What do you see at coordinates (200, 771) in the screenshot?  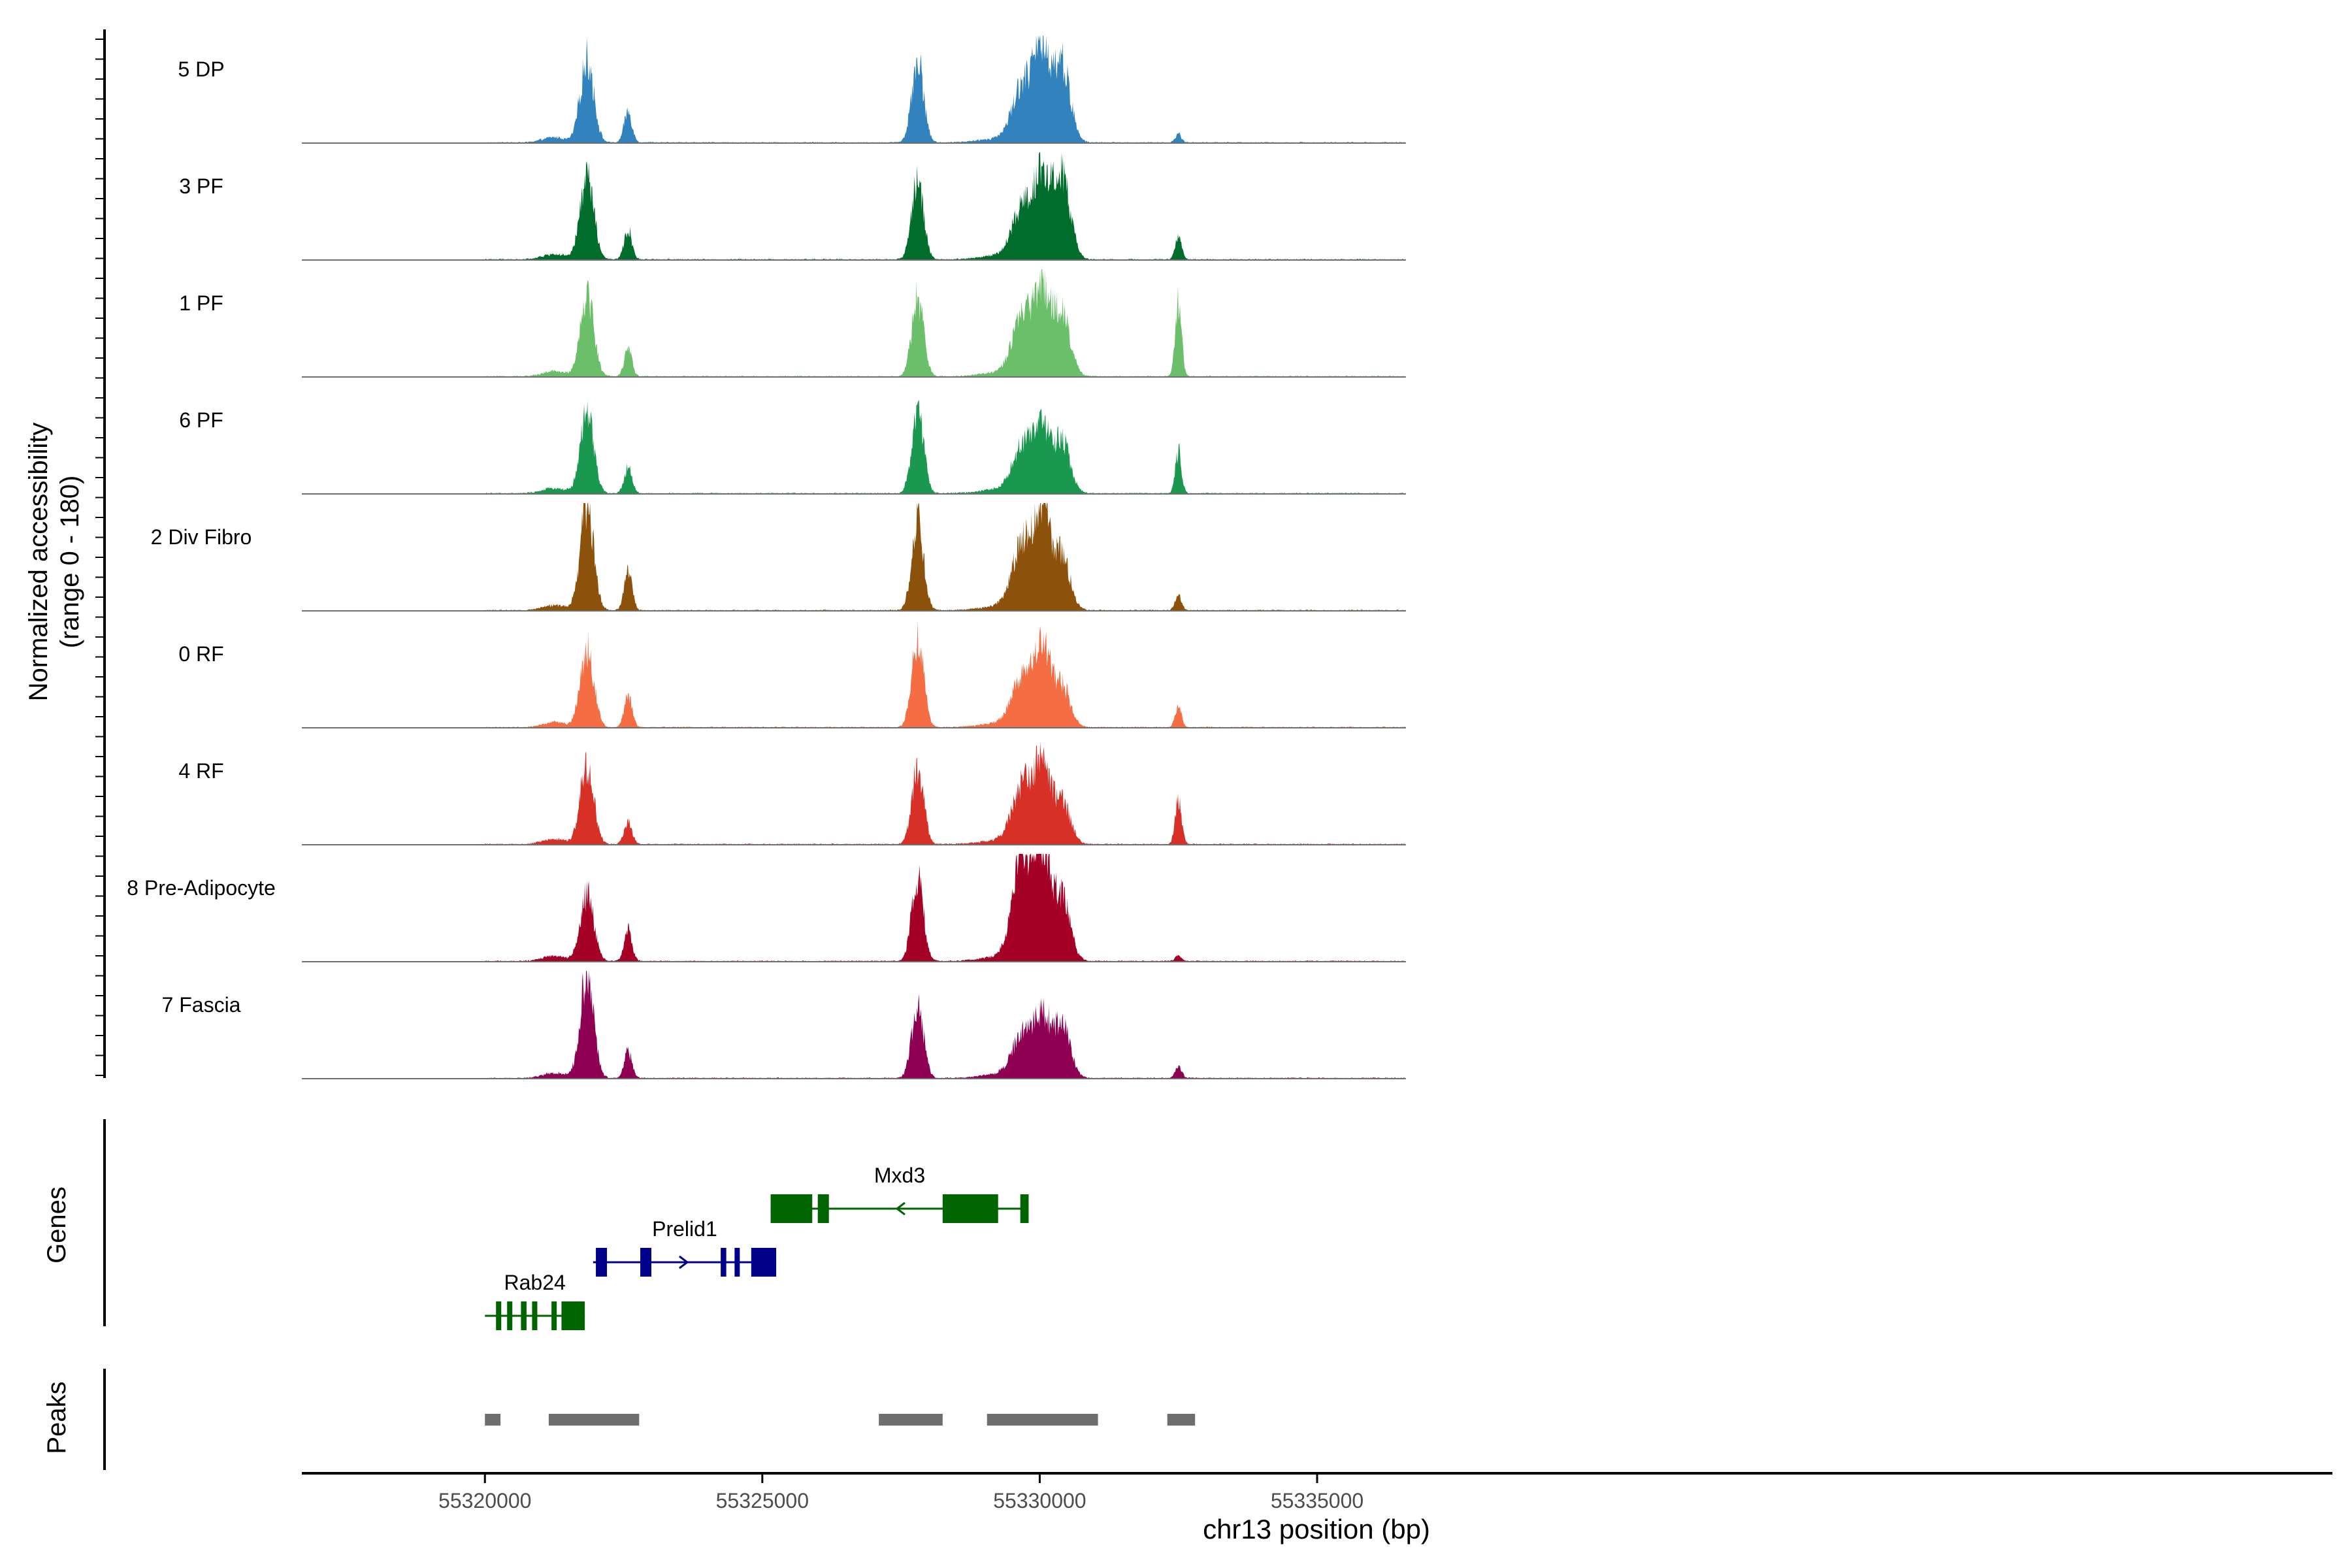 I see `track-label-6: 4 RF` at bounding box center [200, 771].